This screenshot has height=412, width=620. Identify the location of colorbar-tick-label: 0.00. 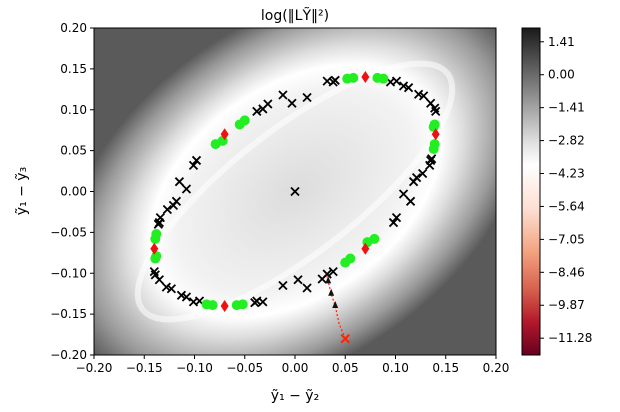
(561, 75).